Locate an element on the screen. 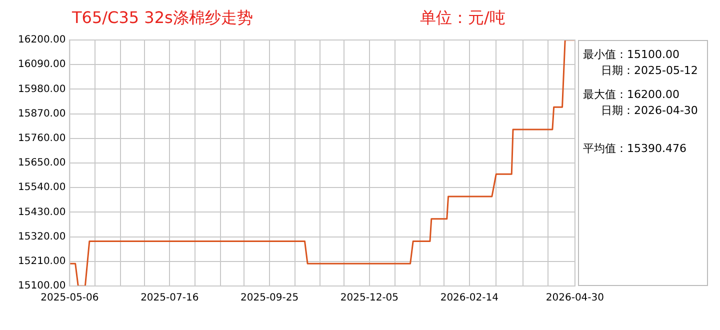 Image resolution: width=720 pixels, height=330 pixels. y-tick-label: 15760.00 is located at coordinates (42, 138).